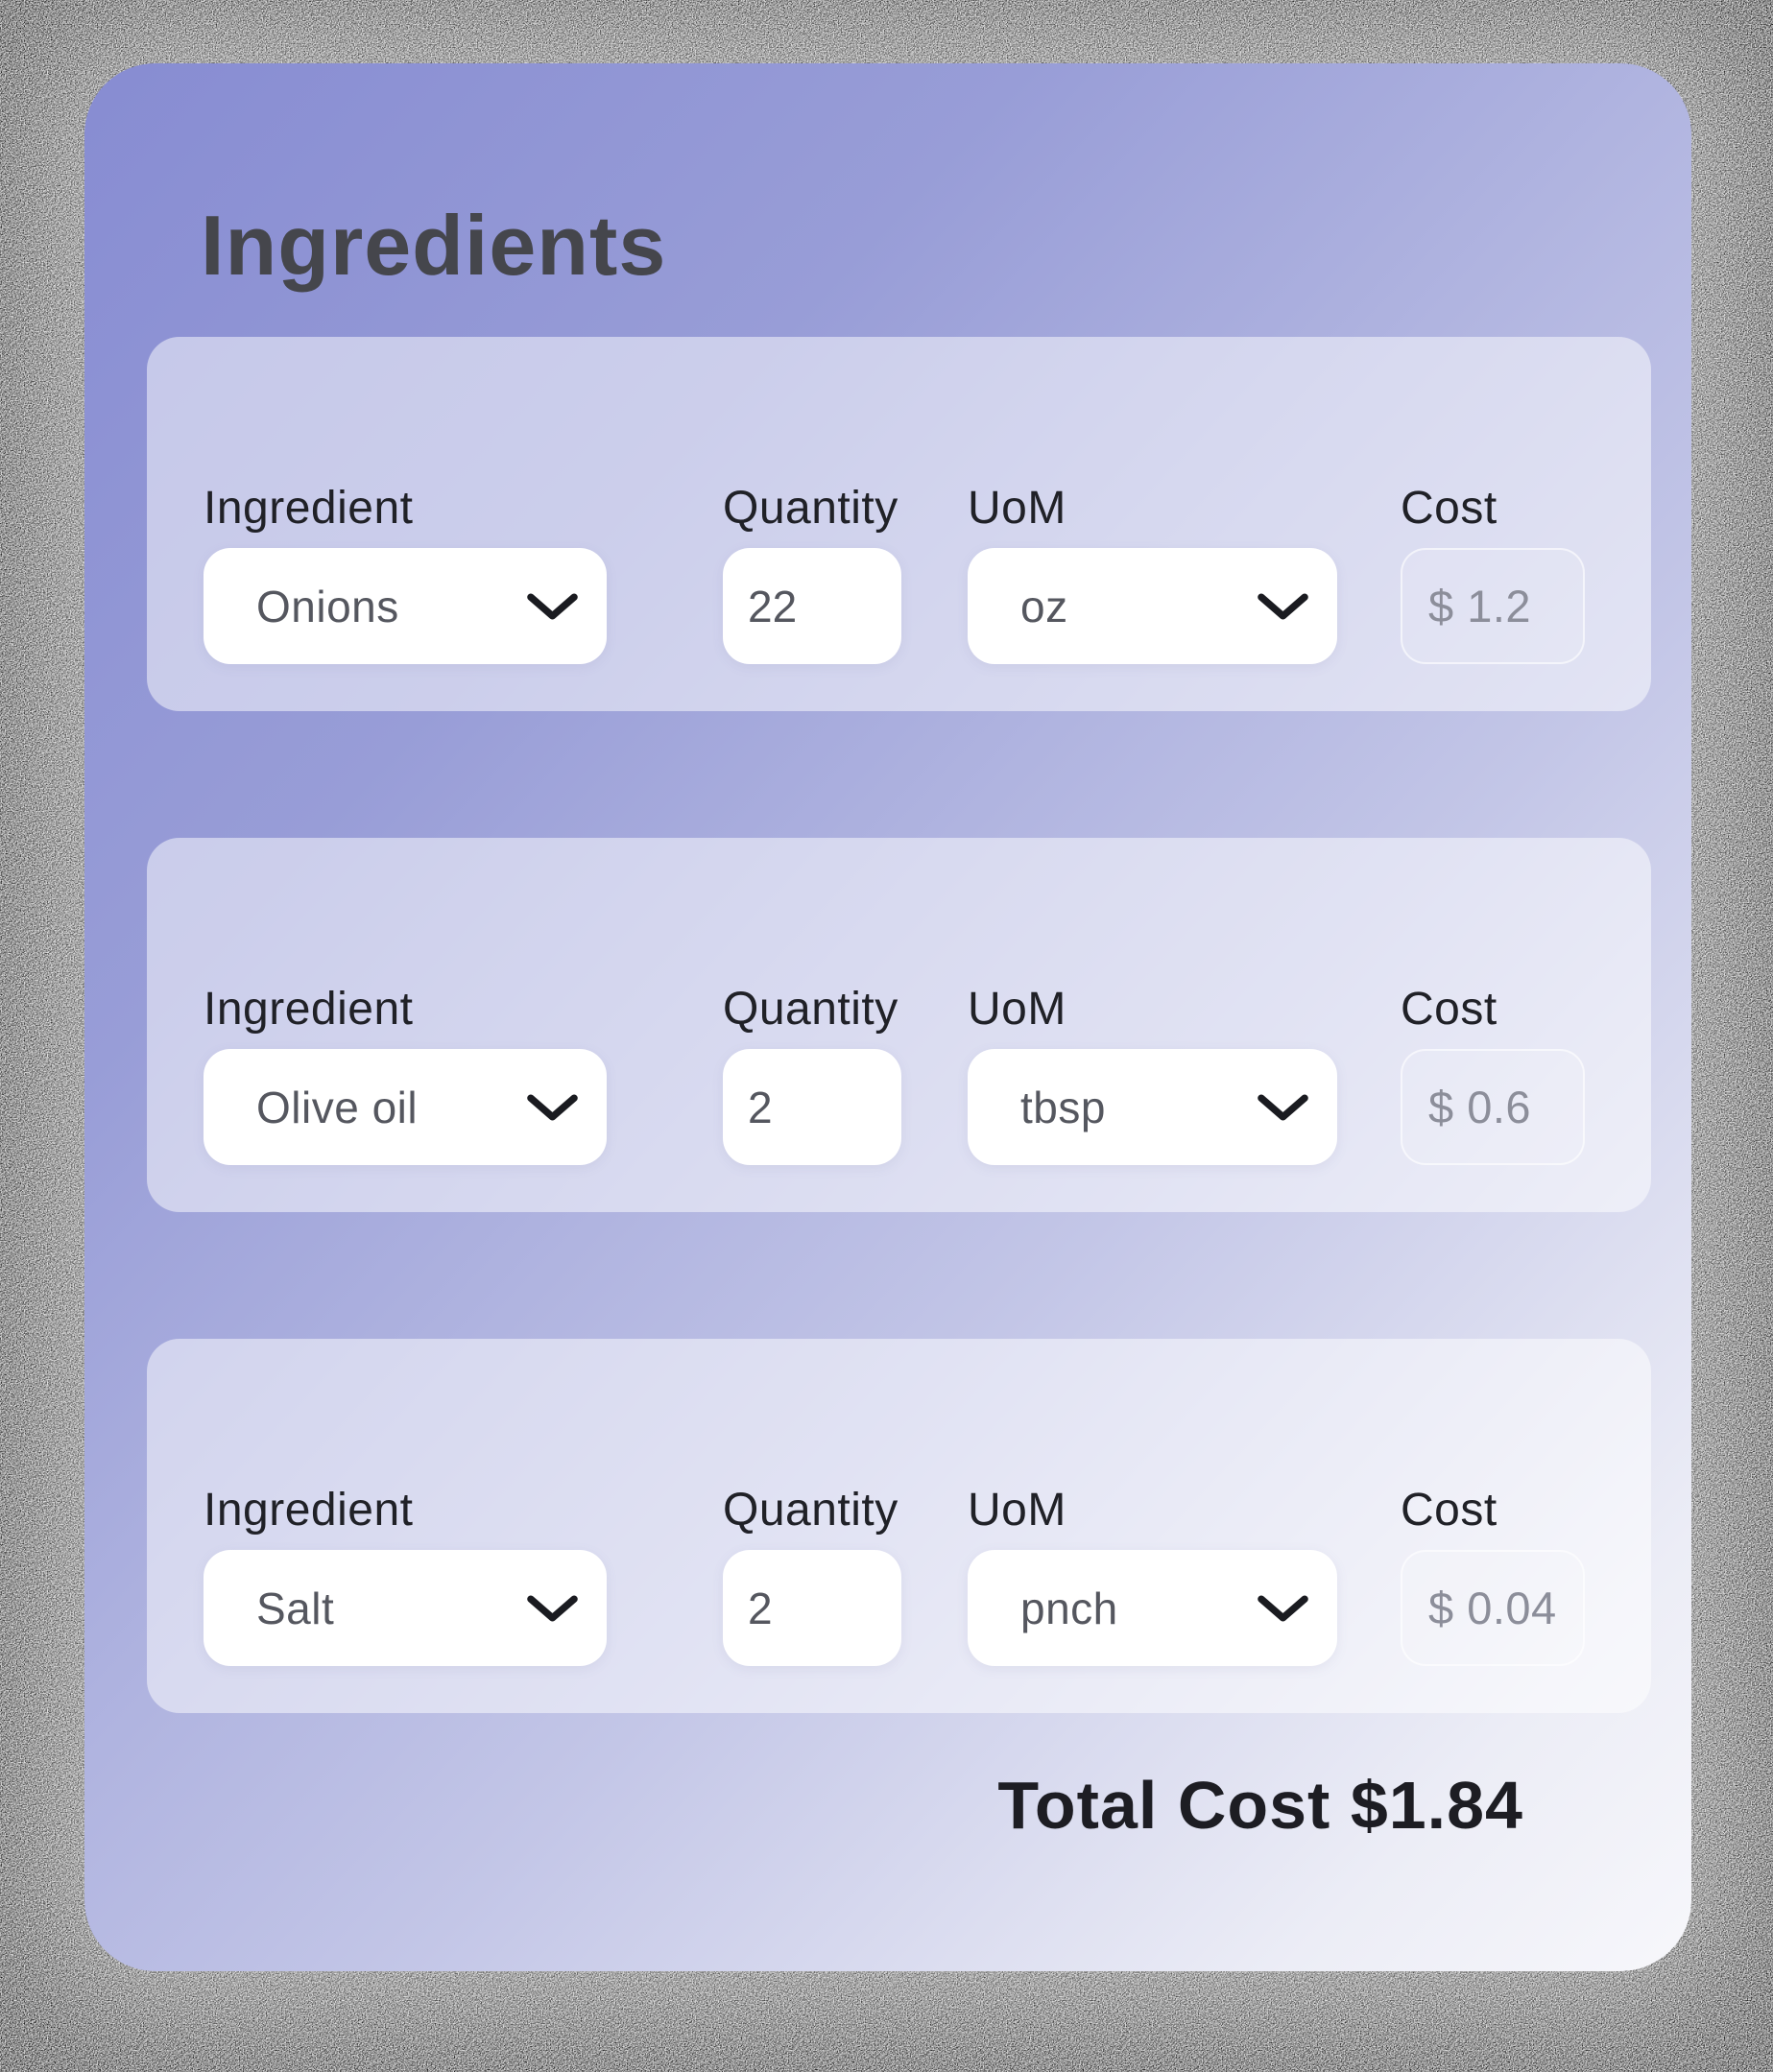 The height and width of the screenshot is (2072, 1773). I want to click on uom-select-value: oz, so click(1044, 606).